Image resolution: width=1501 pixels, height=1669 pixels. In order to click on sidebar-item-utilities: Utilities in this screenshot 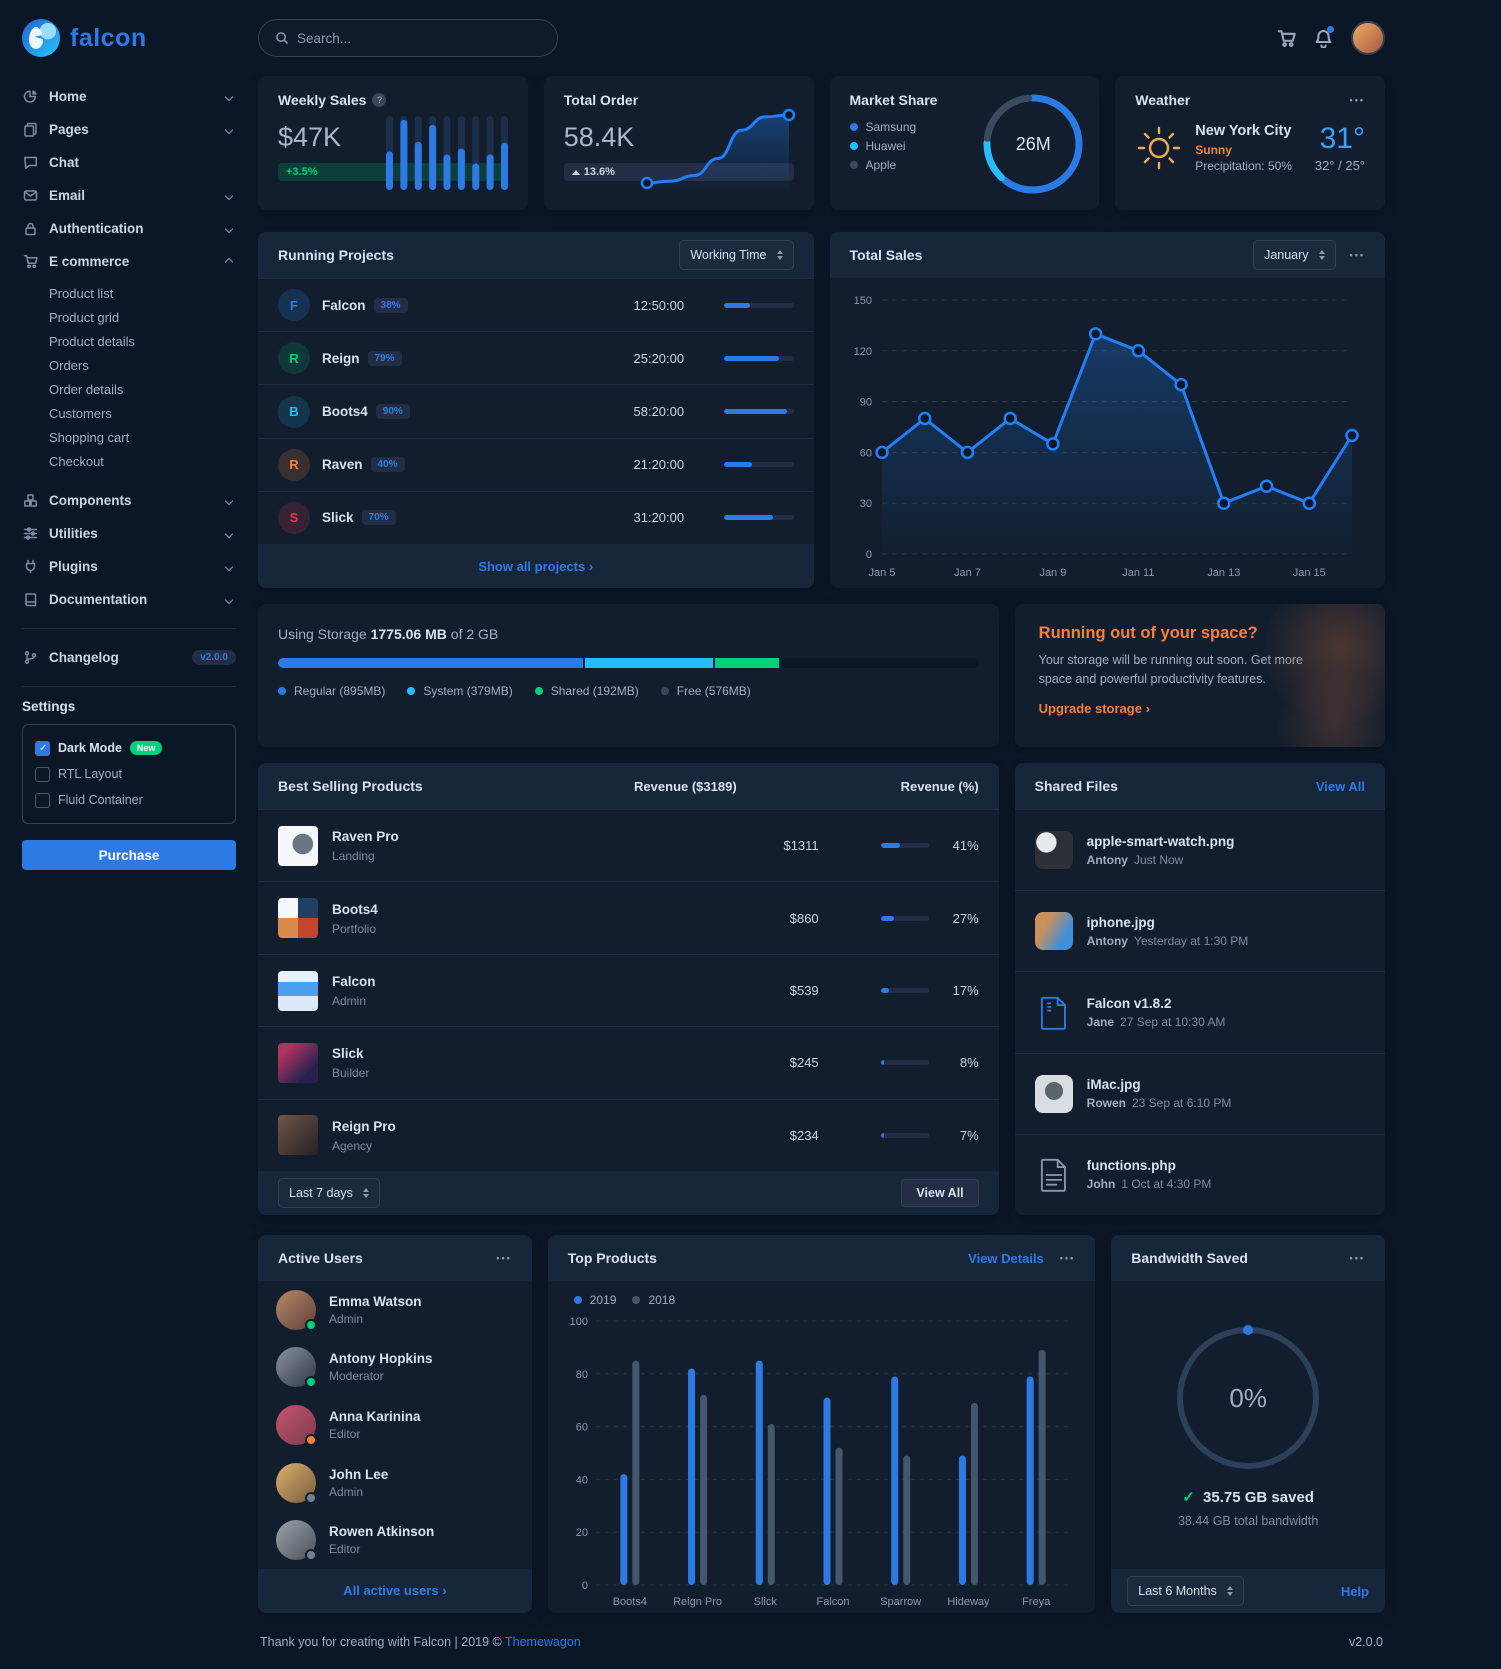, I will do `click(129, 533)`.